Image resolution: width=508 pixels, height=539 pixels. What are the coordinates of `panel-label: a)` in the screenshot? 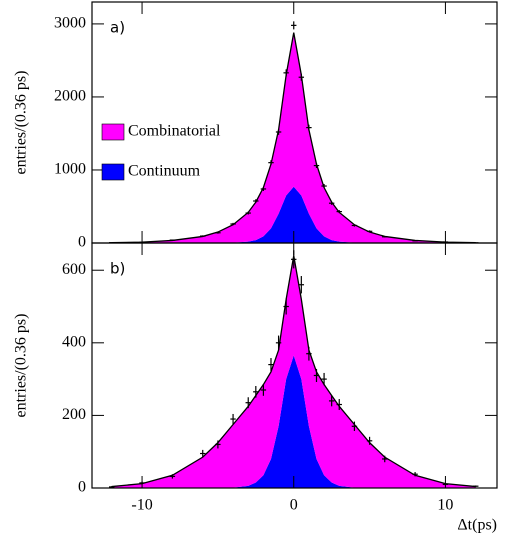 It's located at (117, 28).